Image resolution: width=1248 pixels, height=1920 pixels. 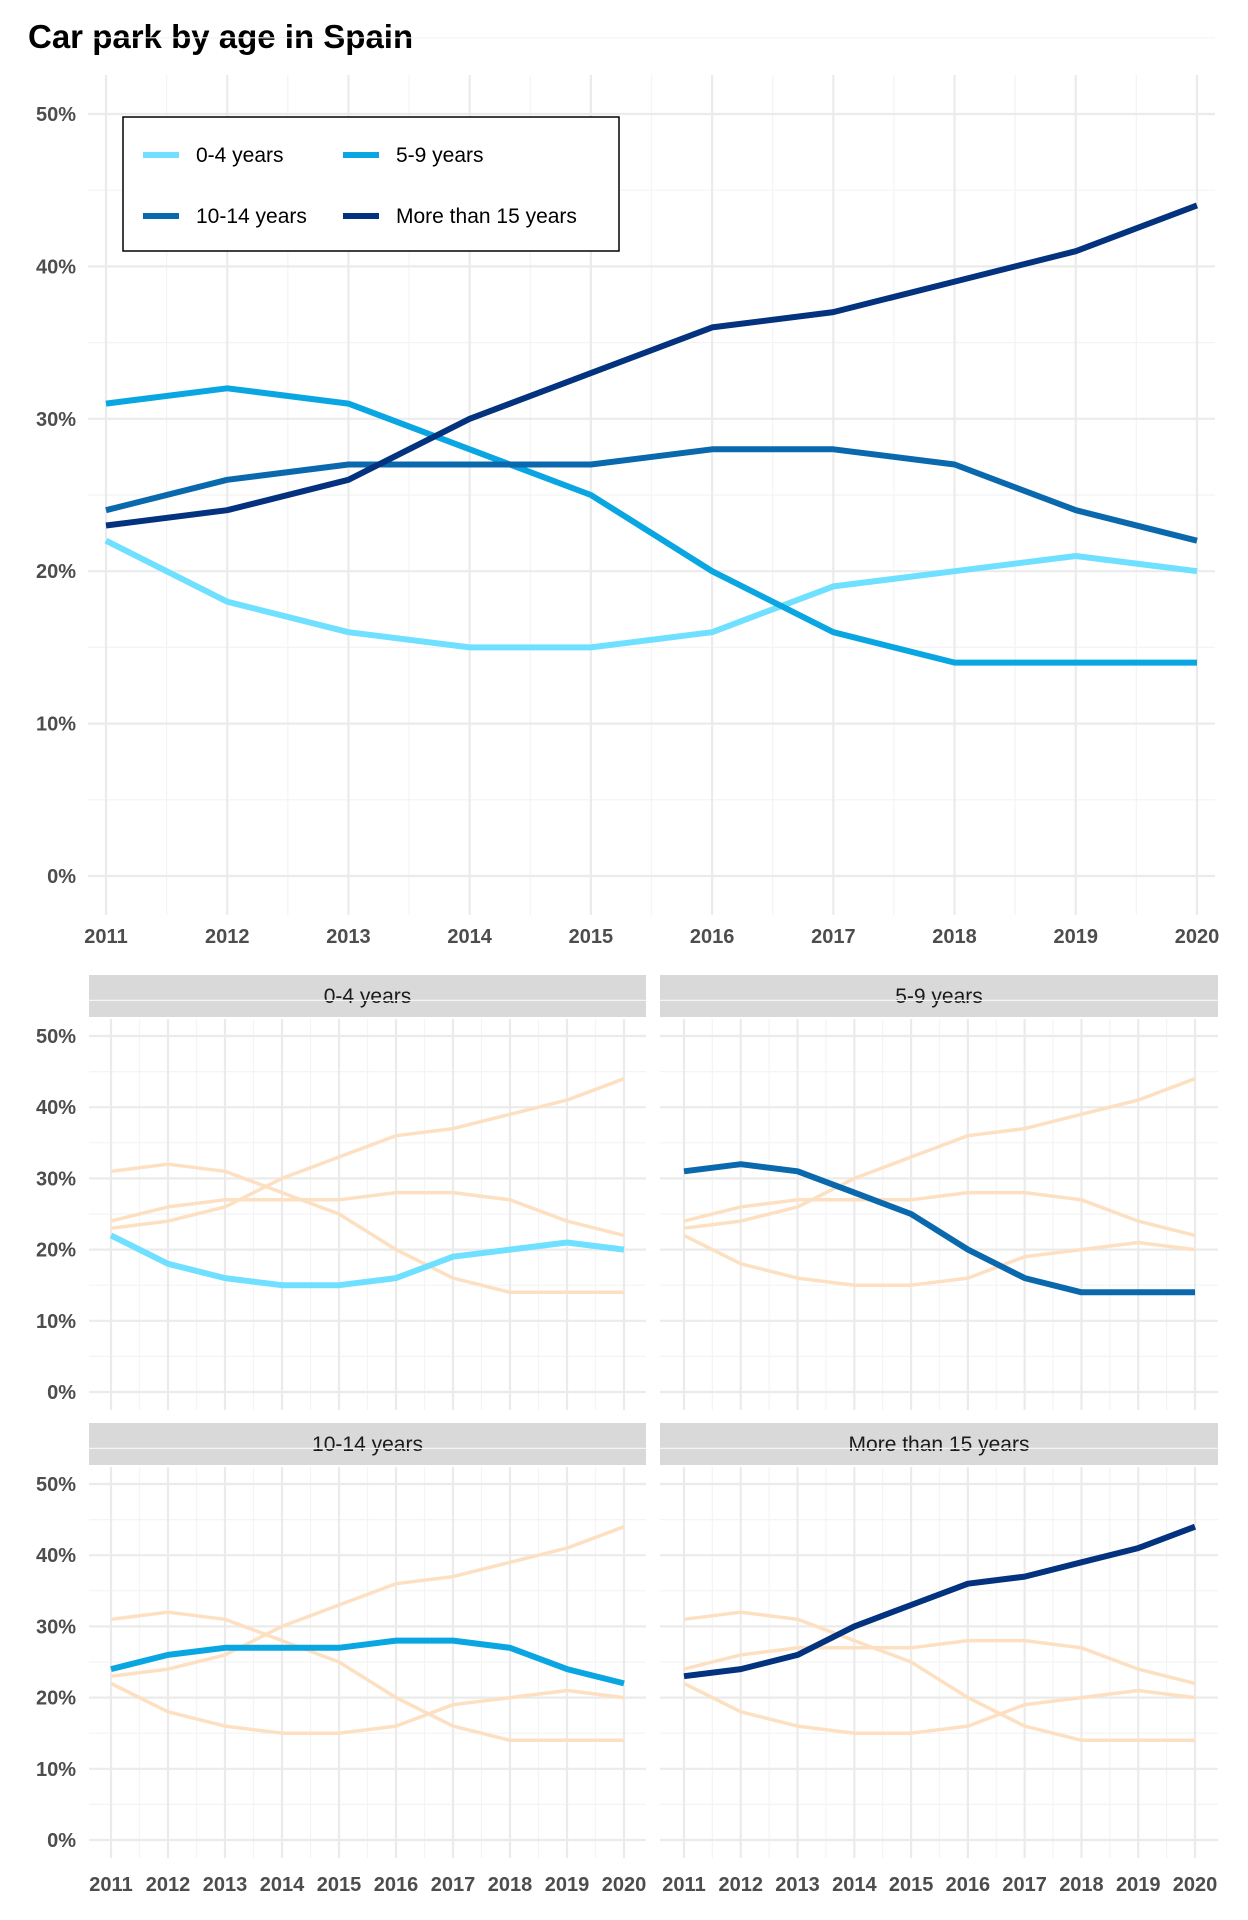 I want to click on legend-label-more-than-15-years: More than 15 years, so click(x=486, y=216).